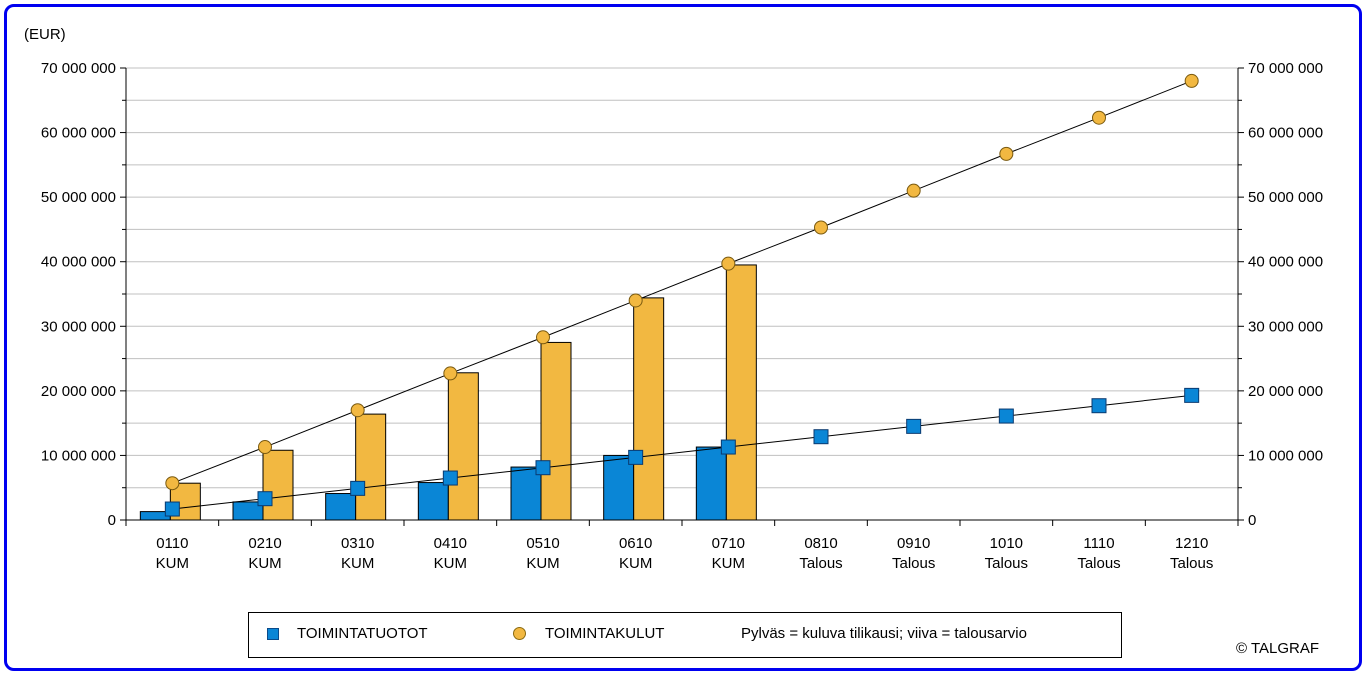  I want to click on y-axis-unit-label: (EUR), so click(45, 34).